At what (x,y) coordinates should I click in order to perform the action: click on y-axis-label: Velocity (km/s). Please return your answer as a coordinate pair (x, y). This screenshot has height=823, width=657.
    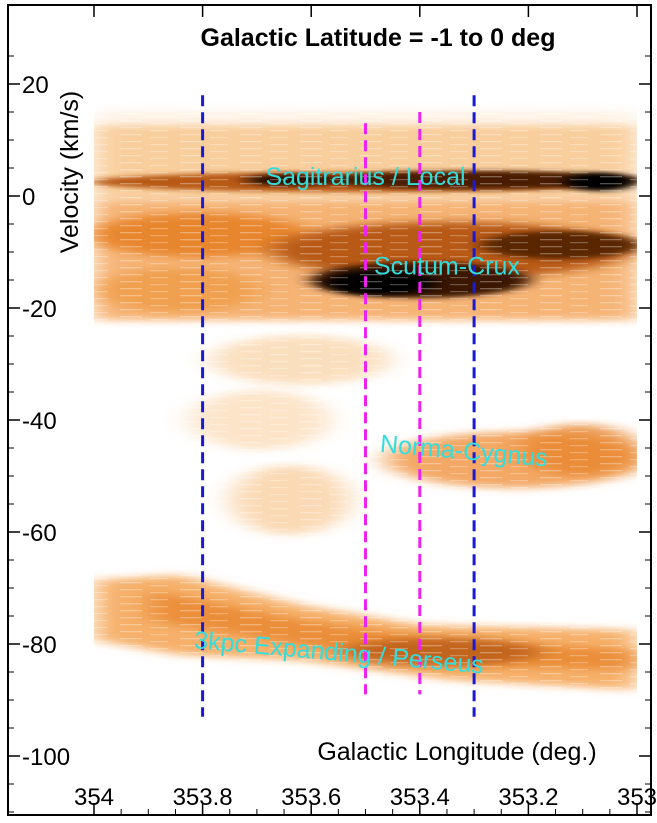
    Looking at the image, I should click on (70, 172).